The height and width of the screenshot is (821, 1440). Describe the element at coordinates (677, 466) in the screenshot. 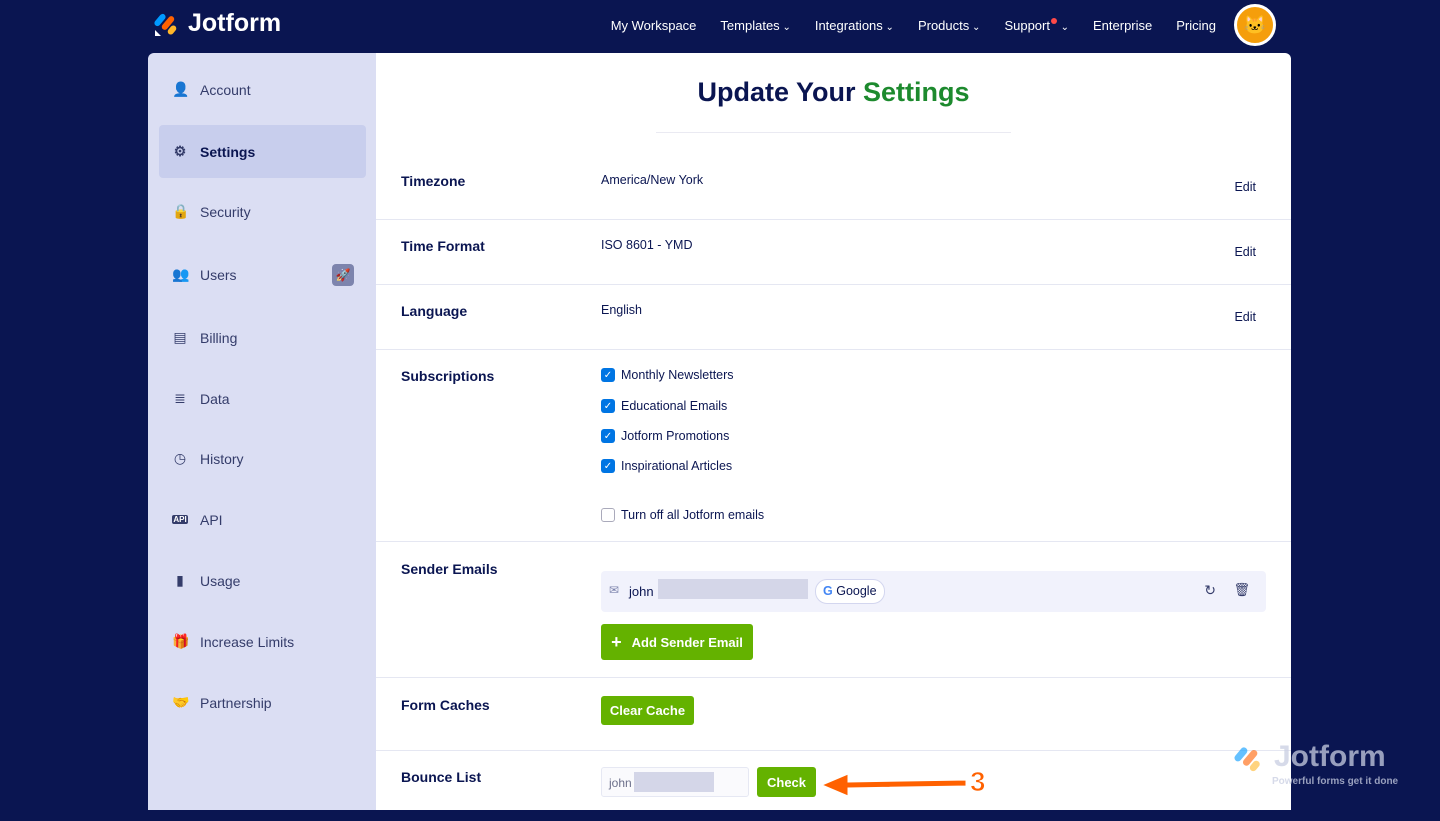

I see `checkbox-label: Inspirational Articles` at that location.